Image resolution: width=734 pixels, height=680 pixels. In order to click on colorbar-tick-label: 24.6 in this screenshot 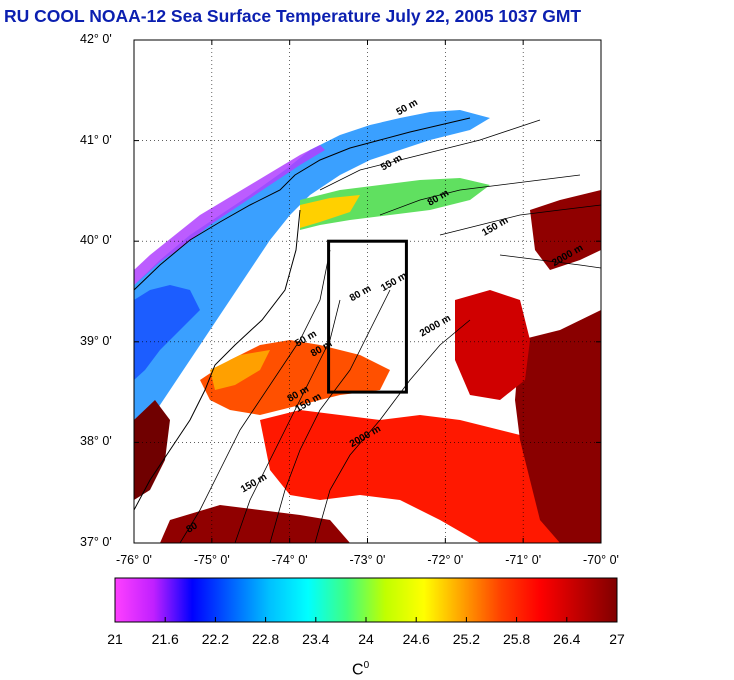, I will do `click(416, 639)`.